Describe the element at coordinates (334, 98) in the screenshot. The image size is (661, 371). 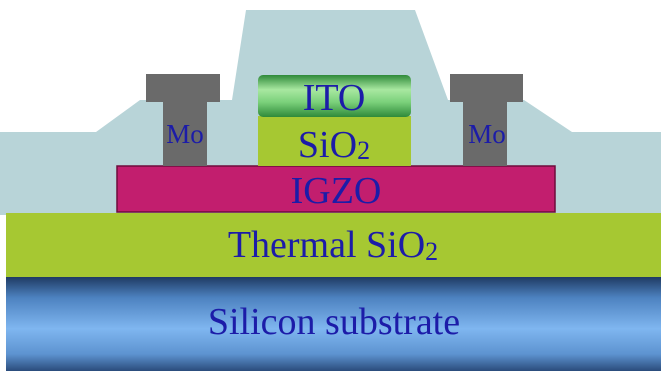
I see `ito-label: ITO` at that location.